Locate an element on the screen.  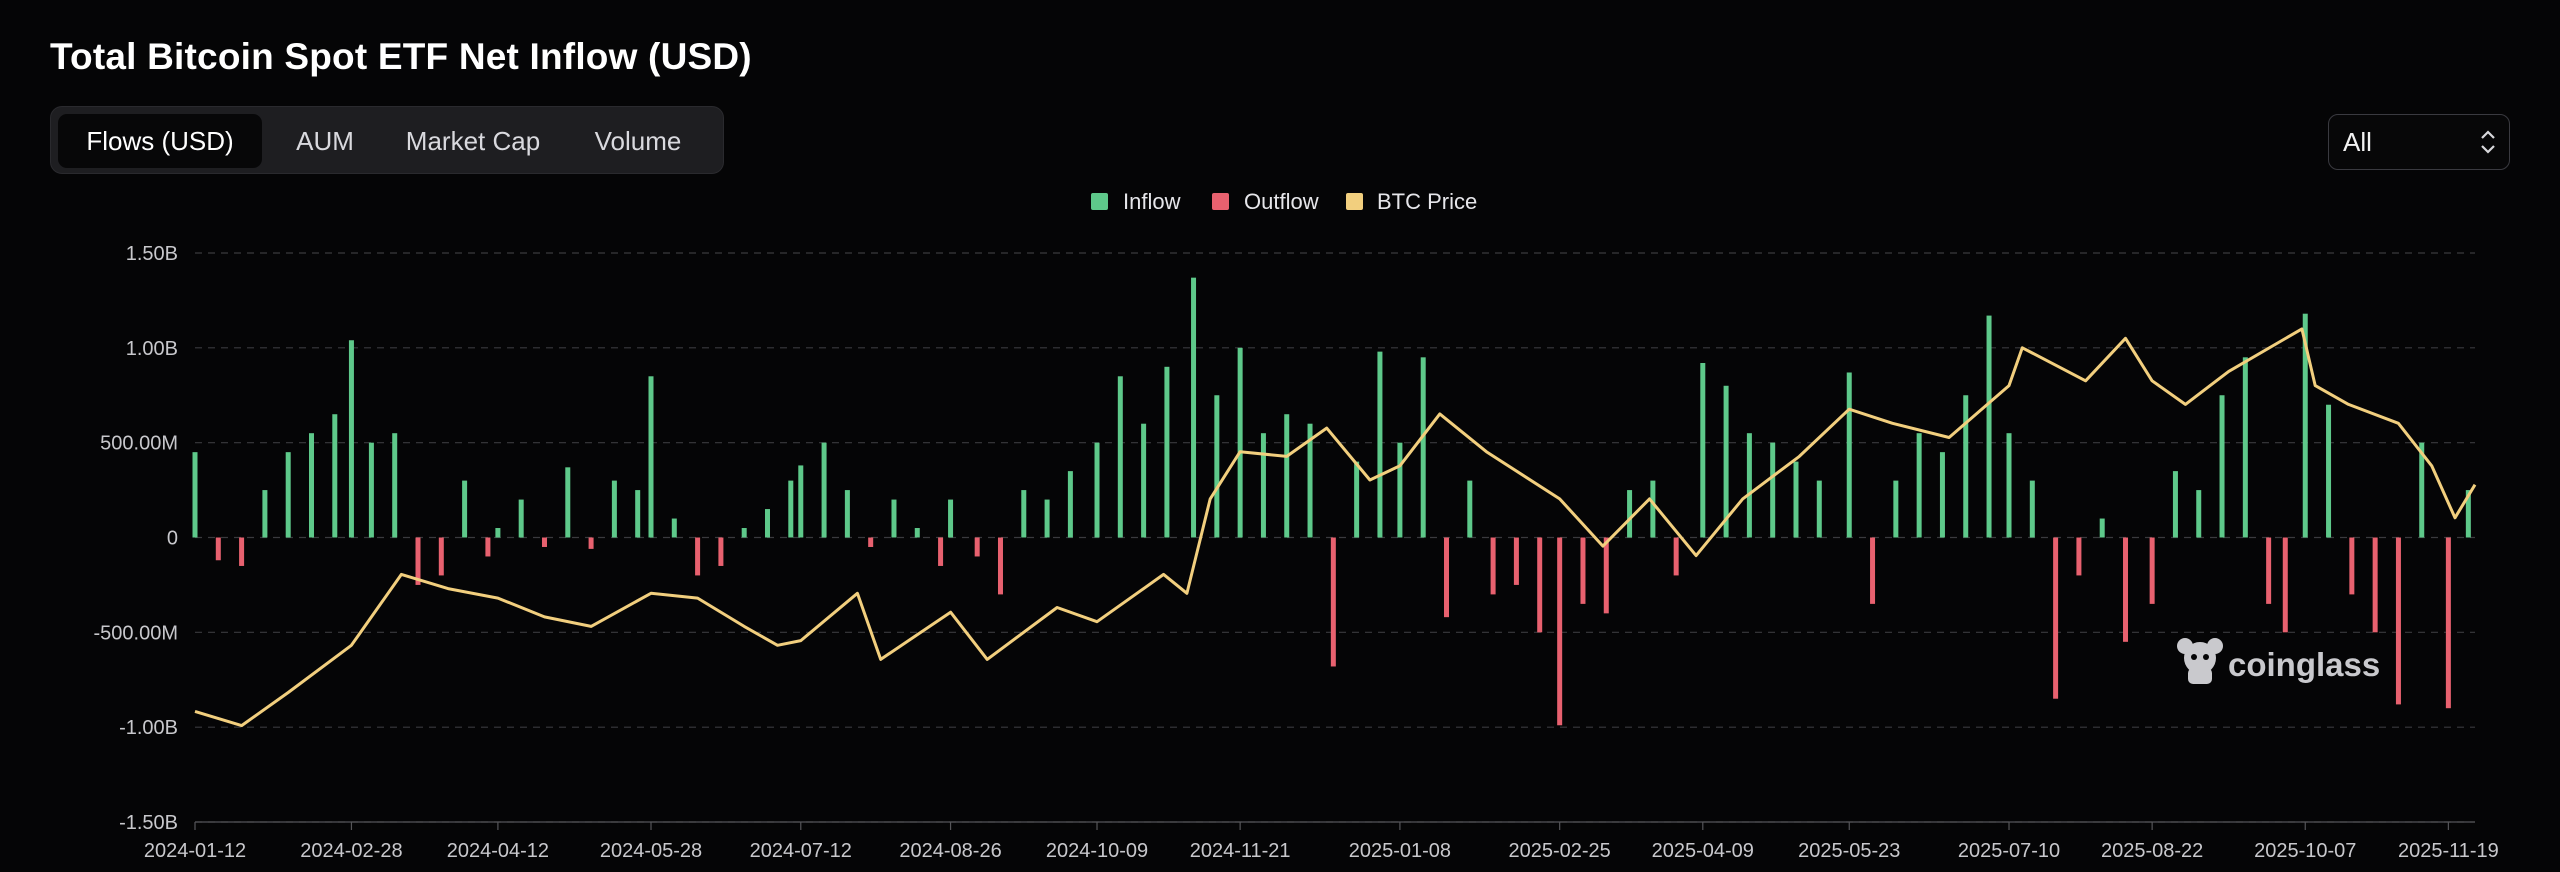
y-tick-label: -1.00B is located at coordinates (148, 728).